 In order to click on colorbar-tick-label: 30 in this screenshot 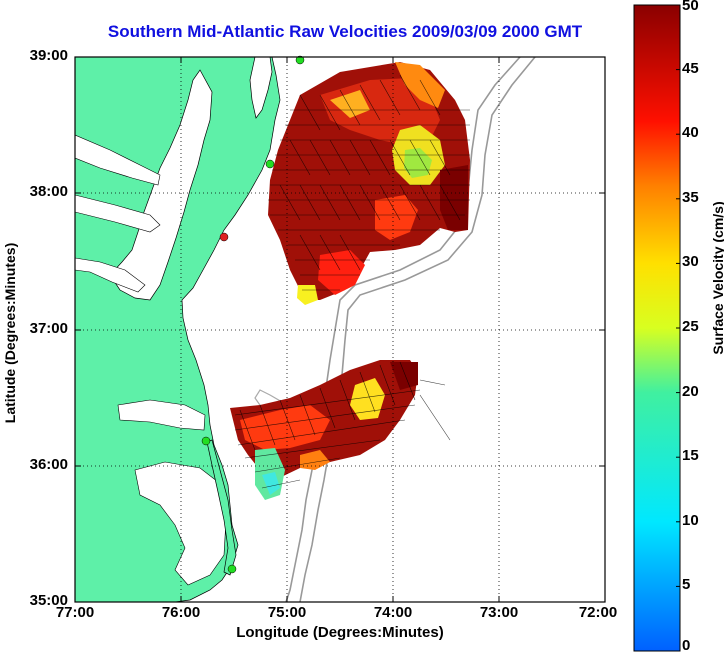, I will do `click(690, 262)`.